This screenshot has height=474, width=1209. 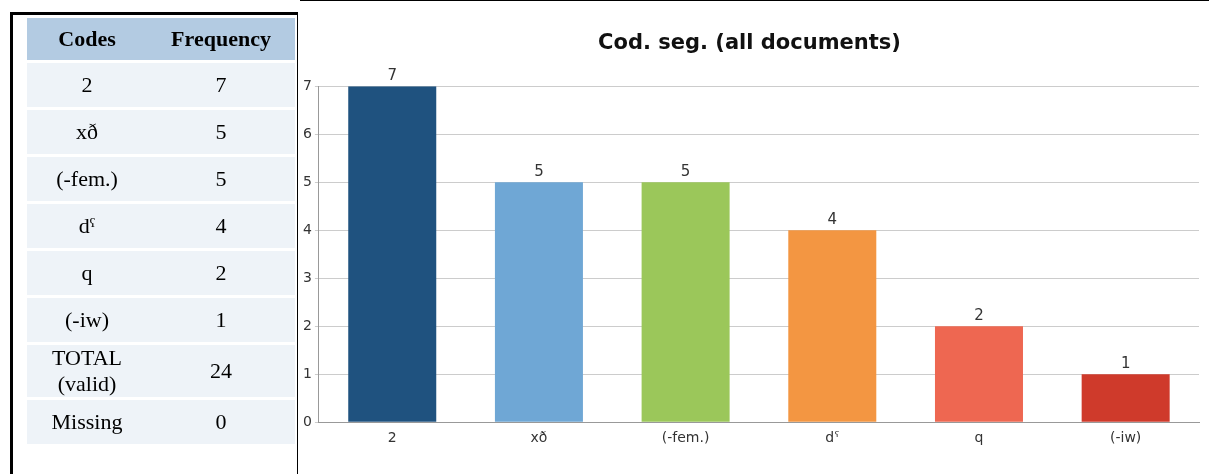 I want to click on x-tick-label: xð, so click(x=539, y=437).